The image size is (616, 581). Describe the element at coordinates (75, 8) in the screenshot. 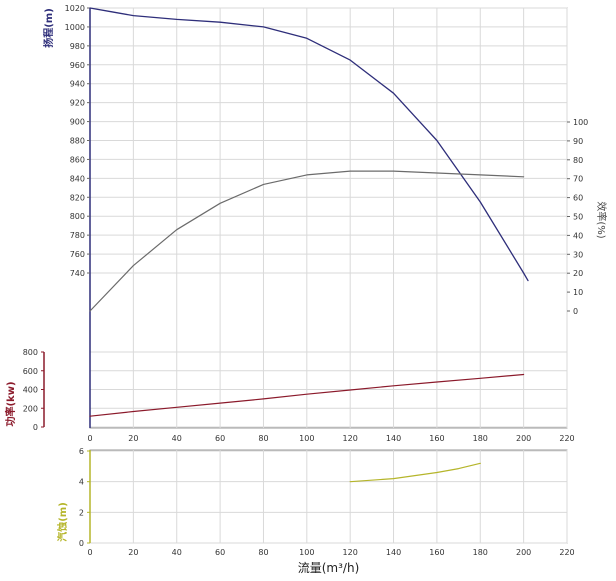

I see `head-tick-label: 1020` at that location.